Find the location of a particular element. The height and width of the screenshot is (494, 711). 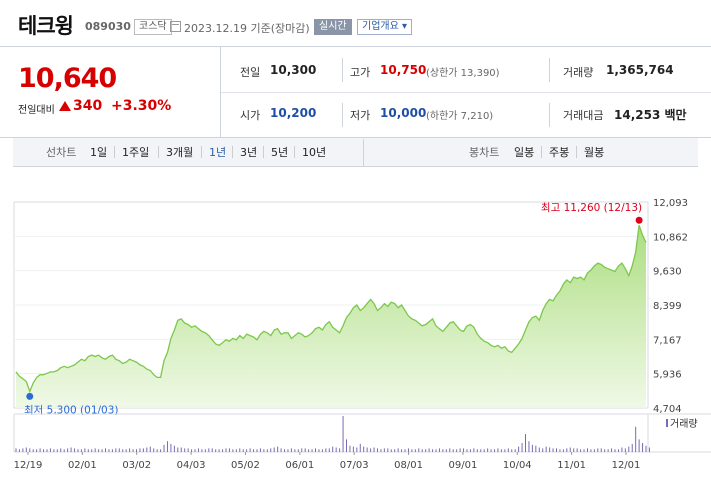

stock-code: 089030 is located at coordinates (108, 26).